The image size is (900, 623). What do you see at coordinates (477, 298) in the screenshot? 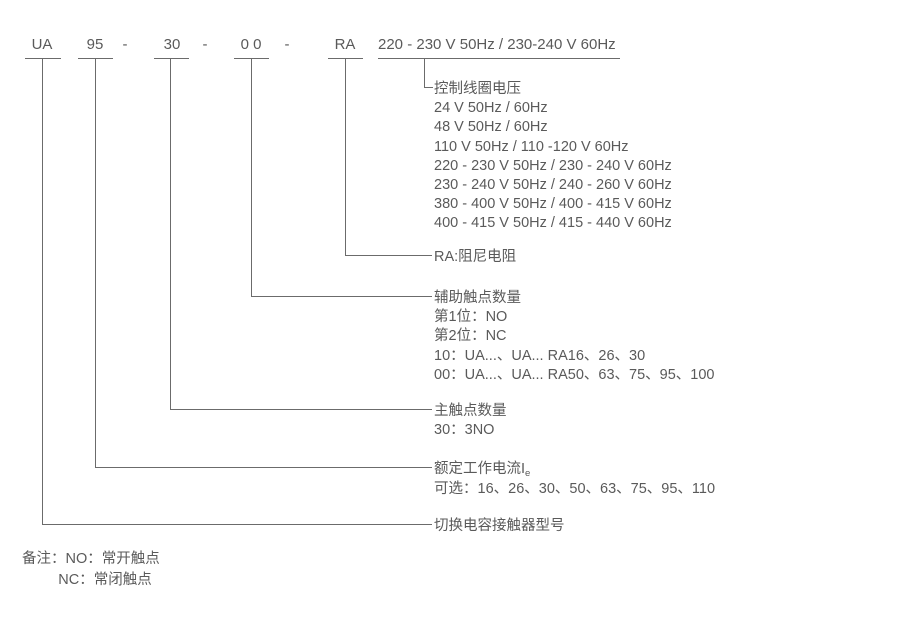
I see `callout-aux-contacts-title: 辅助触点数量` at bounding box center [477, 298].